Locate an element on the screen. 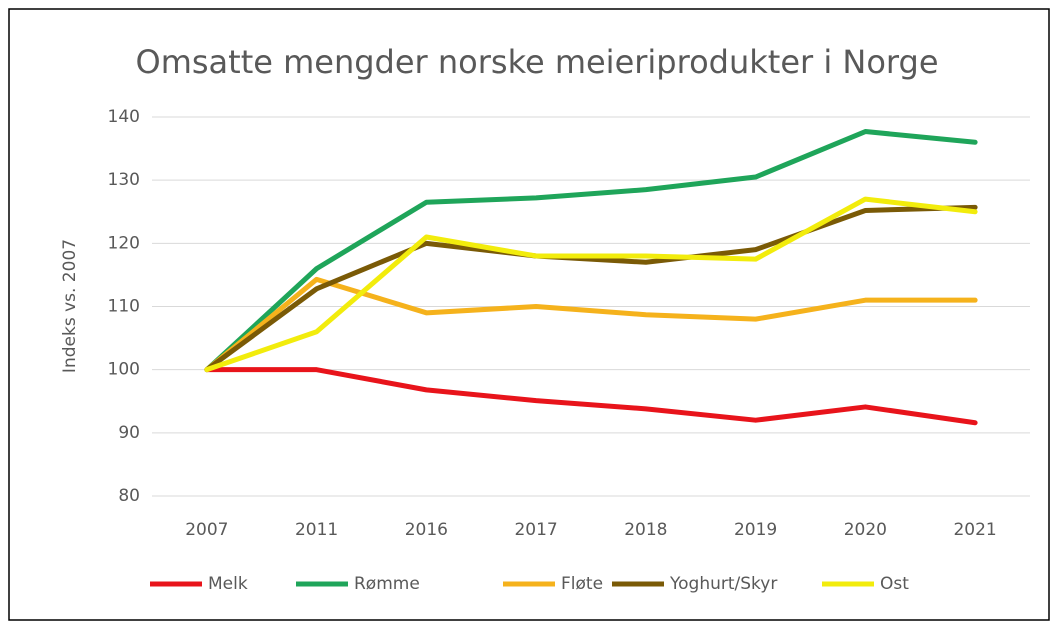 The width and height of the screenshot is (1050, 621). legend-label: Melk is located at coordinates (228, 584).